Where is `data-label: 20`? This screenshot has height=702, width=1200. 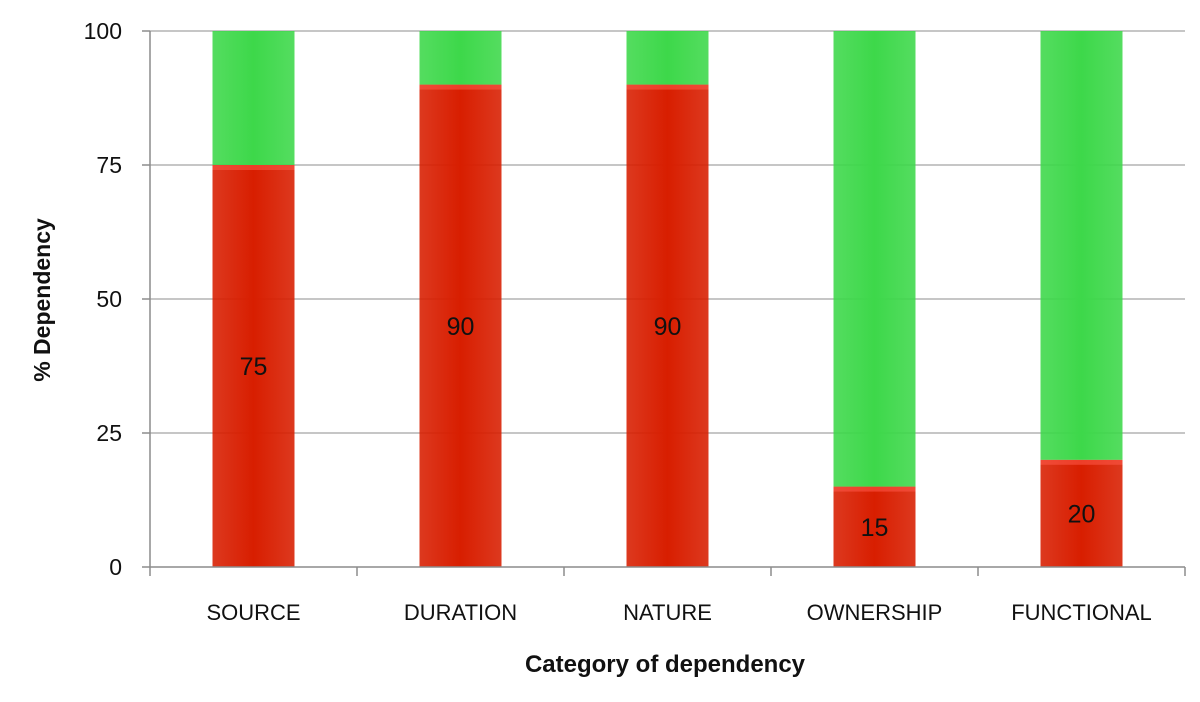 data-label: 20 is located at coordinates (1082, 514).